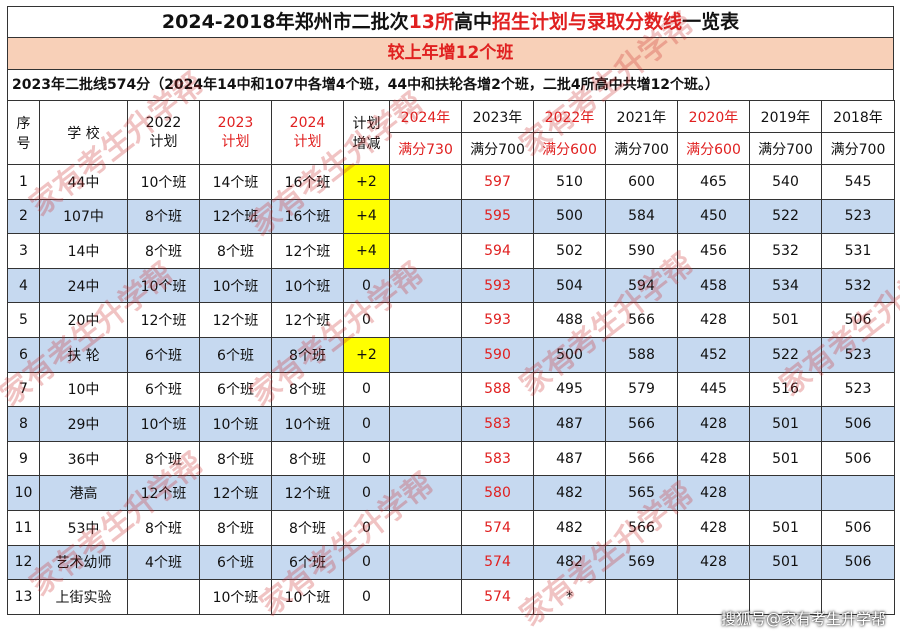  I want to click on cell-p2023: 6个班, so click(235, 389).